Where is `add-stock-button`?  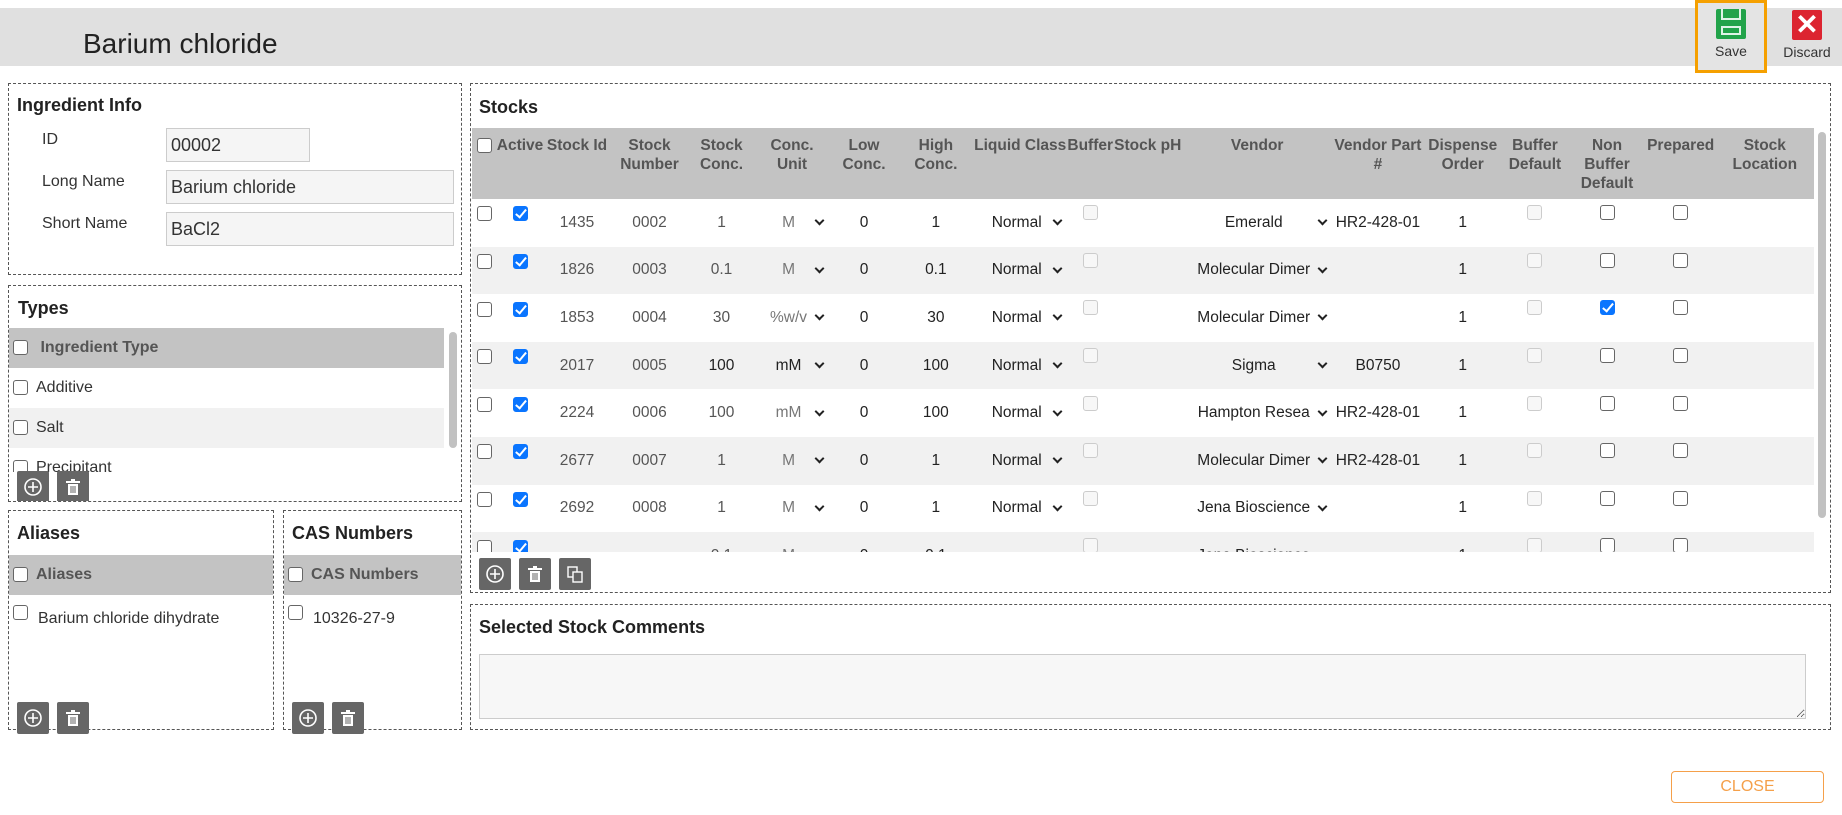 add-stock-button is located at coordinates (495, 574).